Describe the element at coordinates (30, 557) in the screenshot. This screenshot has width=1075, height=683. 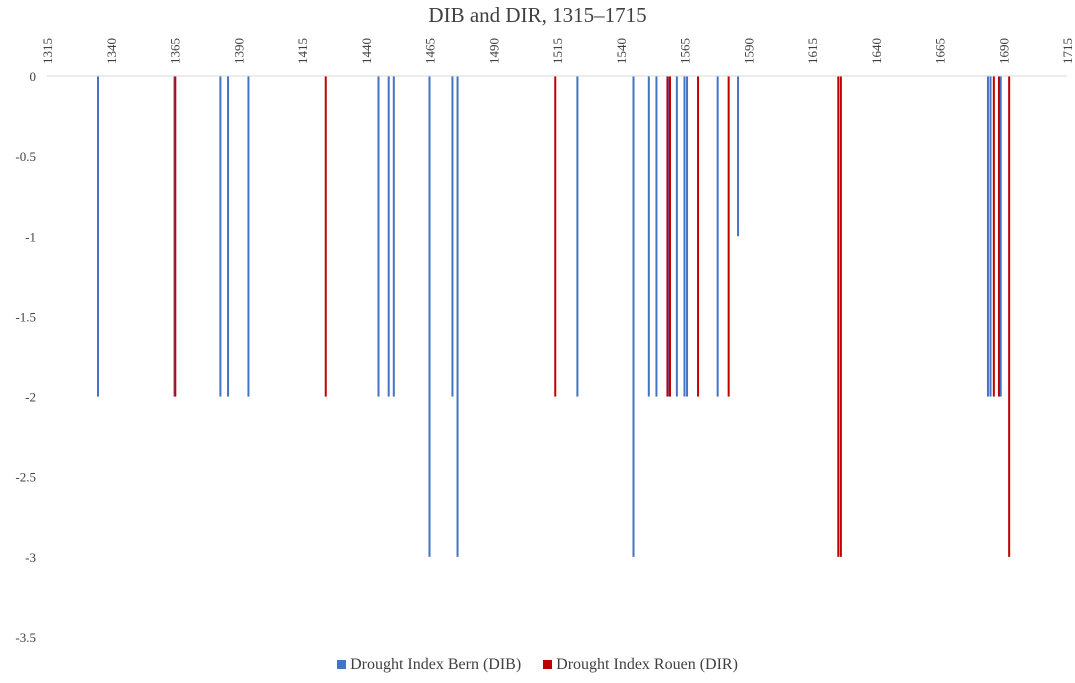
I see `y-tick-label: -3` at that location.